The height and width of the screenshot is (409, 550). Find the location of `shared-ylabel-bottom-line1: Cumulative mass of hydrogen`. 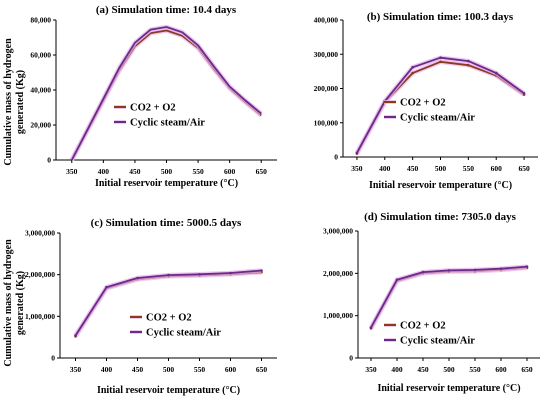

shared-ylabel-bottom-line1: Cumulative mass of hydrogen is located at coordinates (8, 303).